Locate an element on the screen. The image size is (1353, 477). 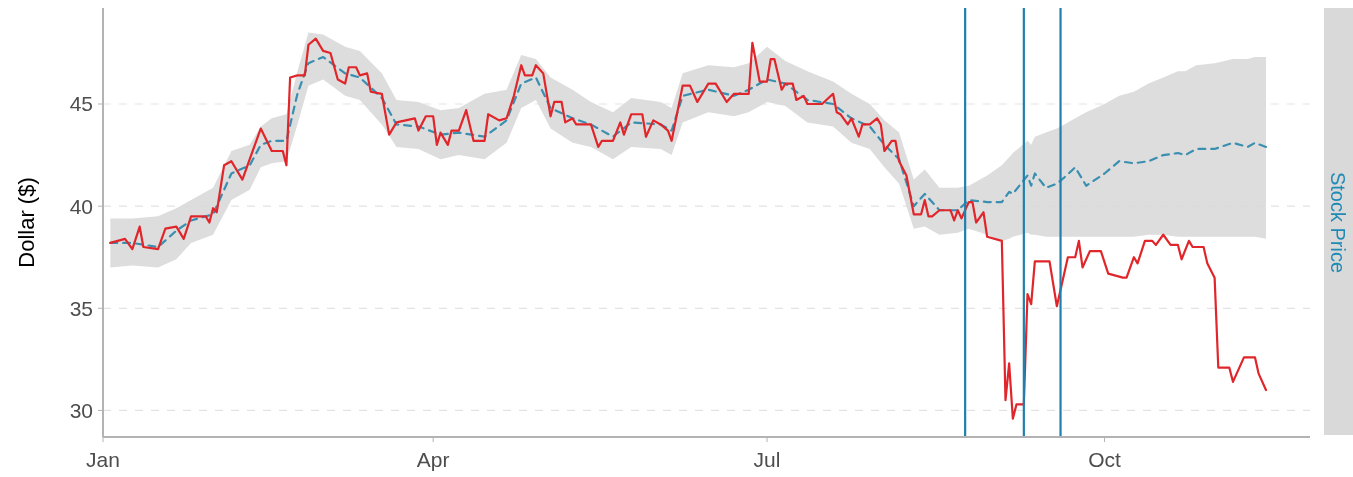
y-tick-label: 40 is located at coordinates (81, 206).